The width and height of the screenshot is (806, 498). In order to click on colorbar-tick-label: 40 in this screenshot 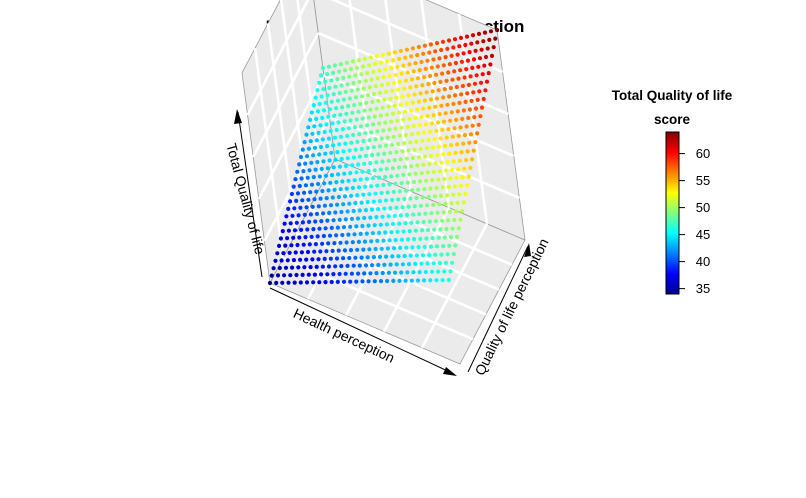, I will do `click(703, 261)`.